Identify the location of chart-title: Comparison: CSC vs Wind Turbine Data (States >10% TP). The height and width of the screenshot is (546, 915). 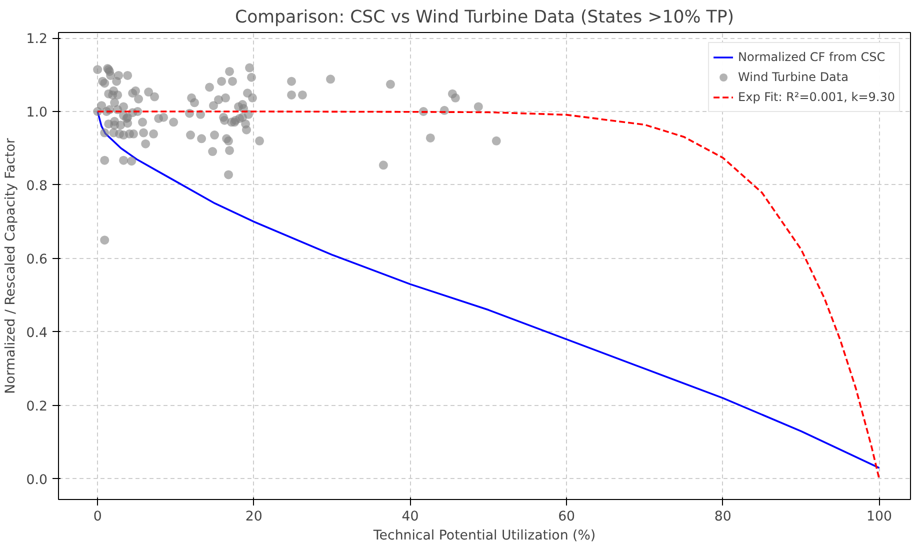
(484, 18).